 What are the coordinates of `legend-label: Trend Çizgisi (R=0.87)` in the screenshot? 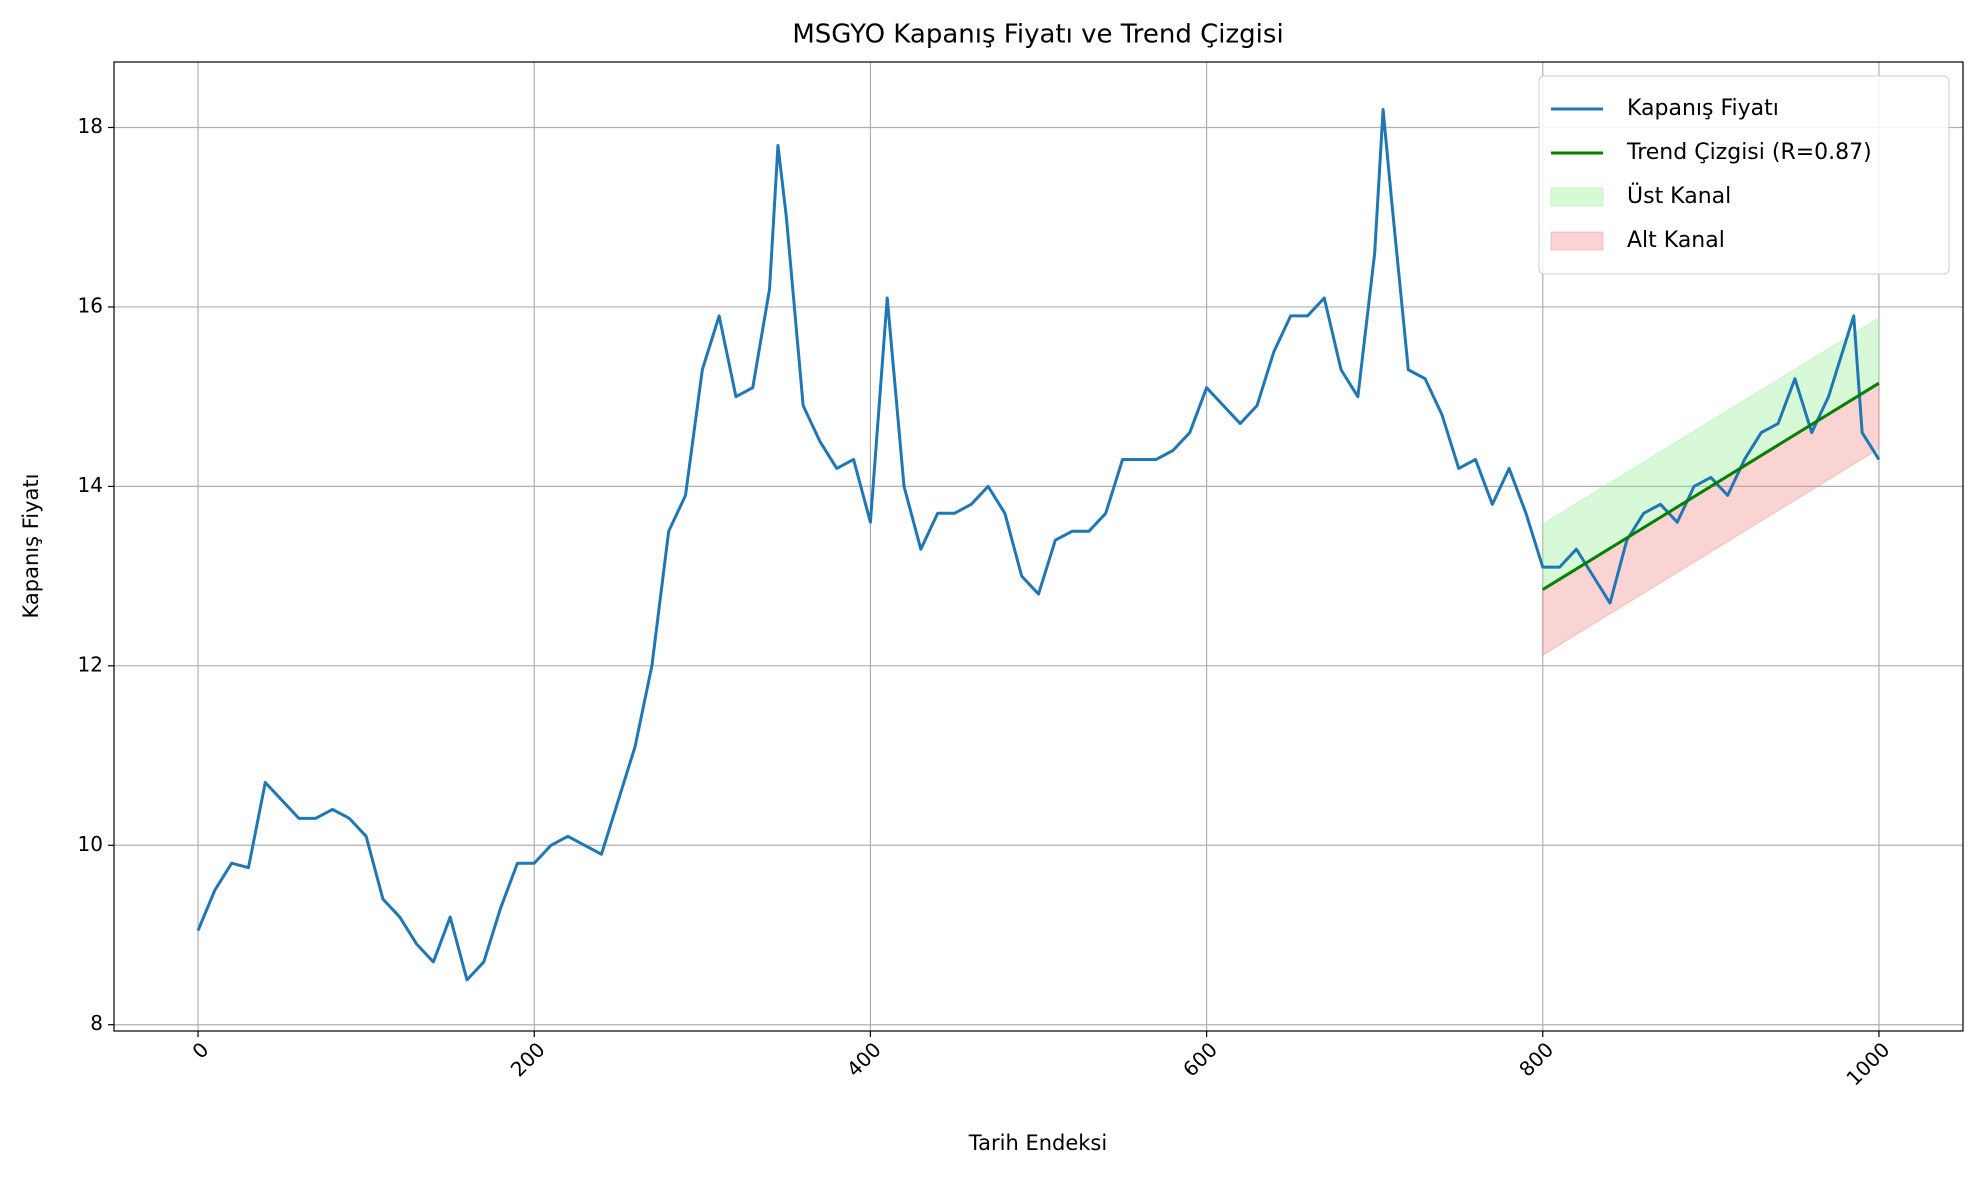 It's located at (1749, 152).